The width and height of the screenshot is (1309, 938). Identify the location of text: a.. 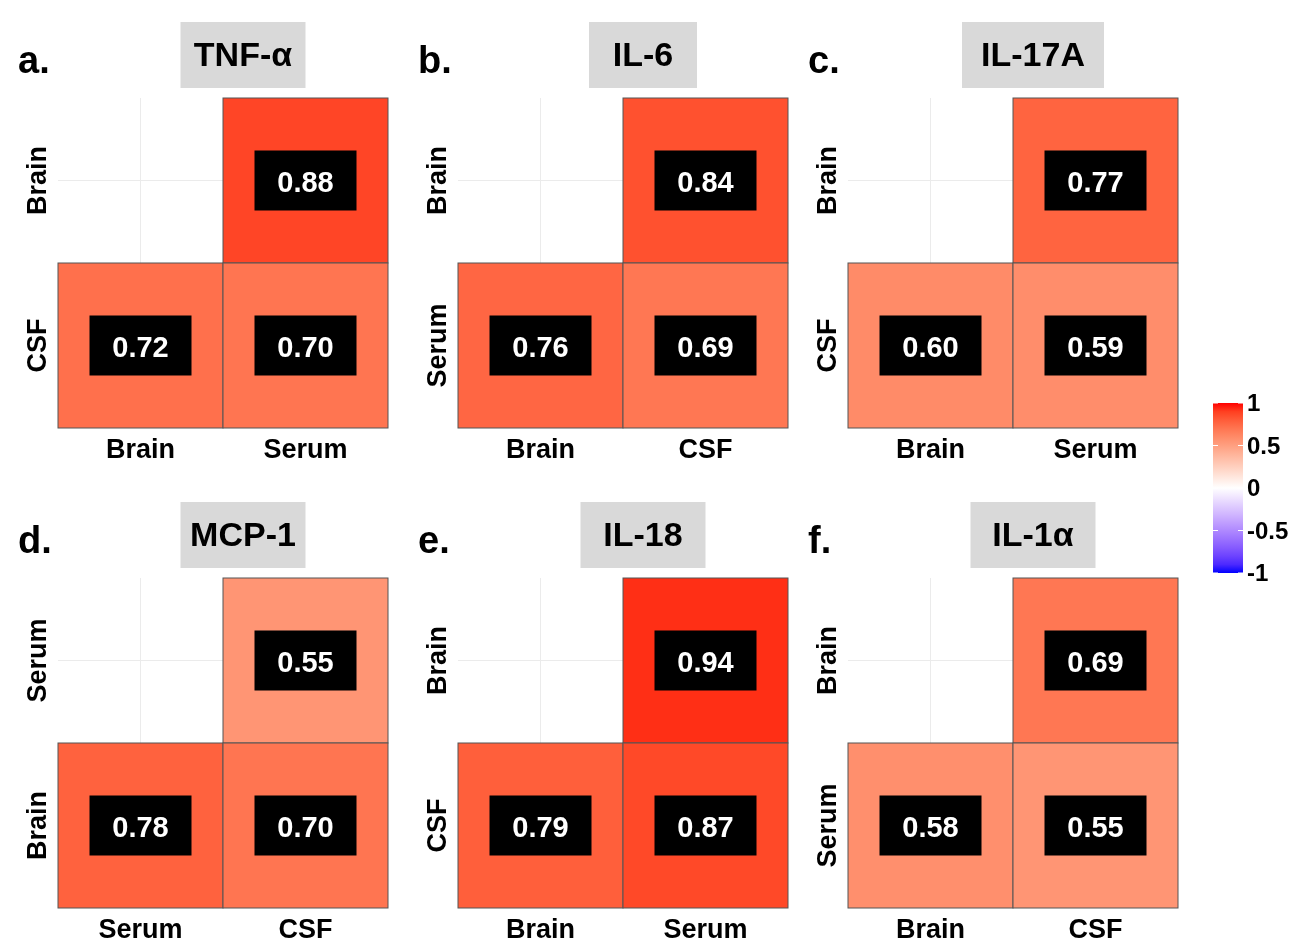
(34, 60).